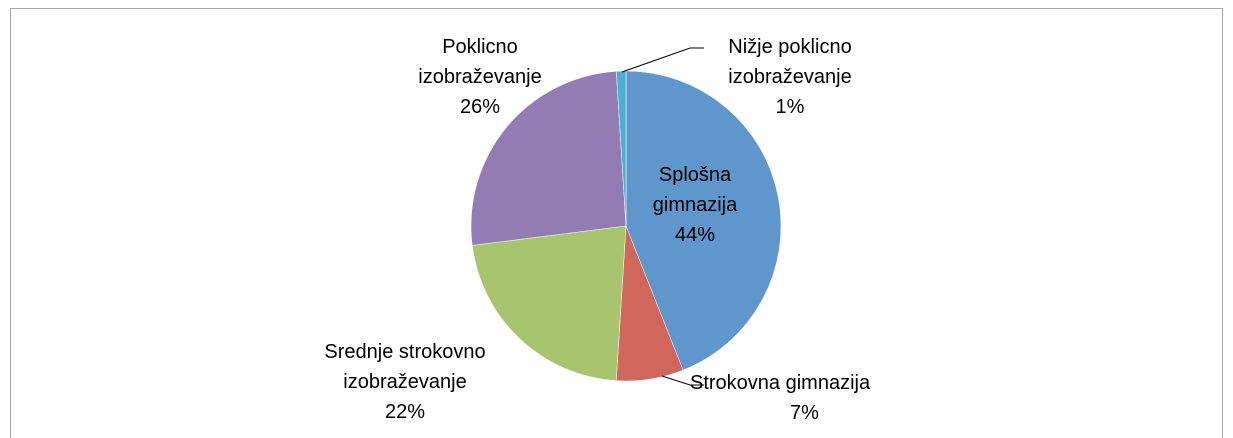  I want to click on data-label: Nižje poklicno izobraževanje 1%, so click(790, 77).